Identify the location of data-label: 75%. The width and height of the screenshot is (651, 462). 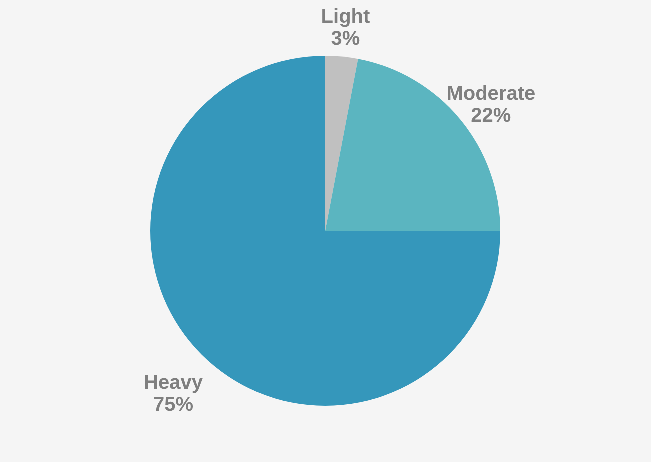
(173, 405).